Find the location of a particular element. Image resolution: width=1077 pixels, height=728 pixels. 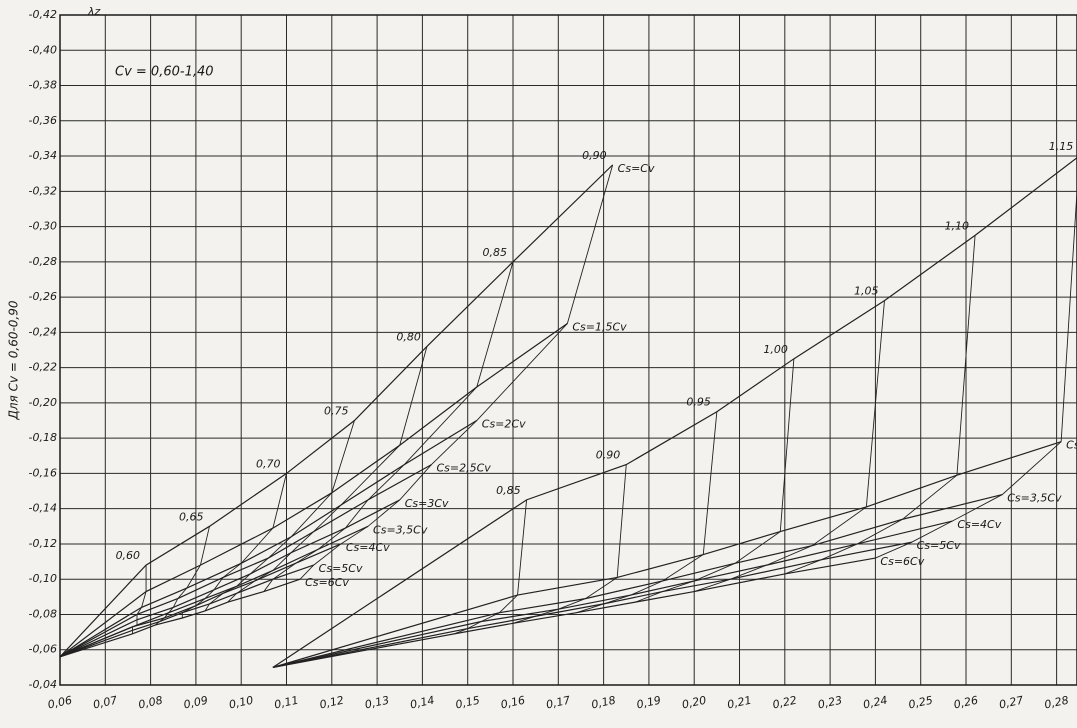

x-tick-label: 0,21 is located at coordinates (739, 703).